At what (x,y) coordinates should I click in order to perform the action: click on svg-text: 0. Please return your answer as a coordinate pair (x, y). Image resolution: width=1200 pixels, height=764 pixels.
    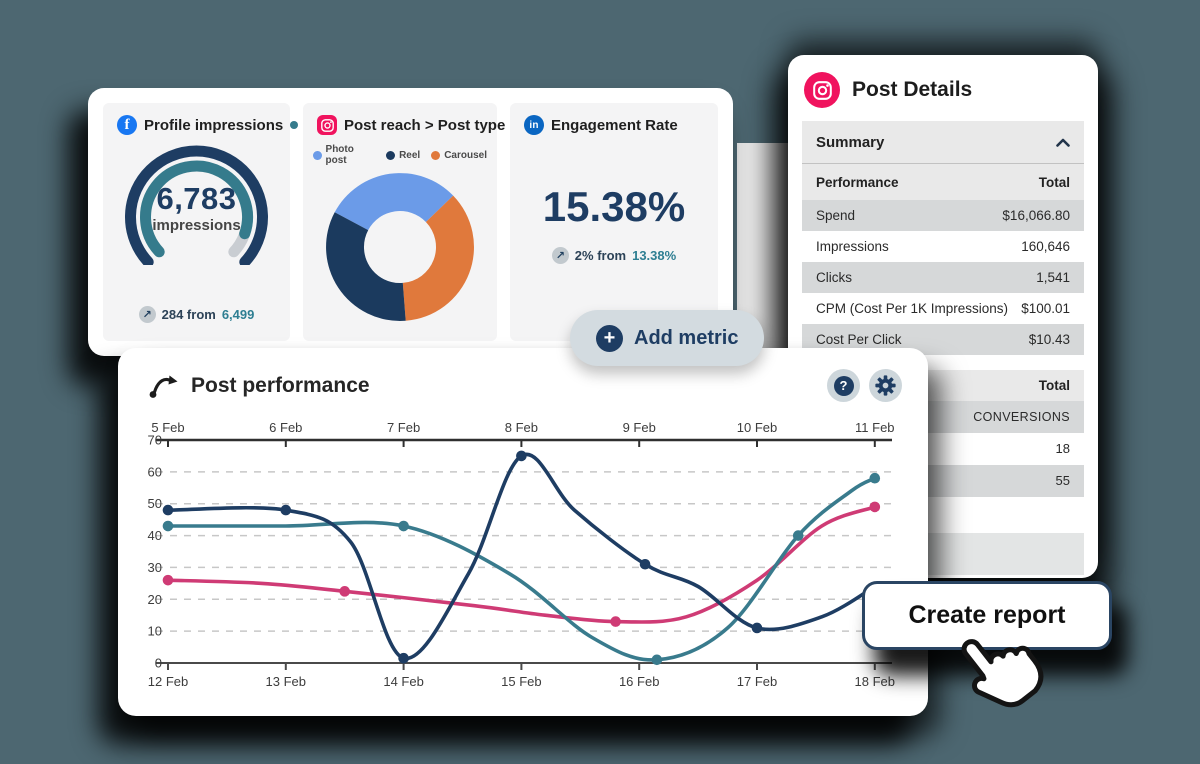
    Looking at the image, I should click on (158, 663).